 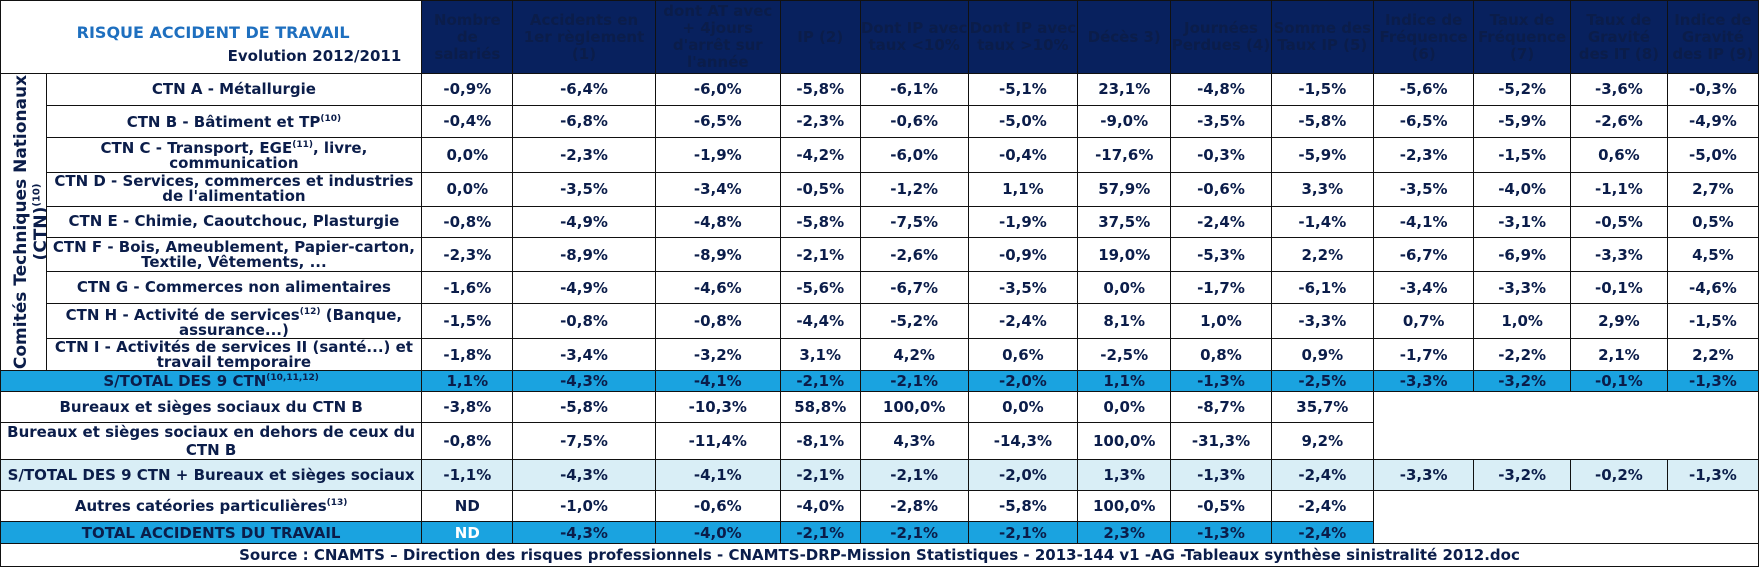 I want to click on table-cell: -1,0%, so click(x=584, y=506).